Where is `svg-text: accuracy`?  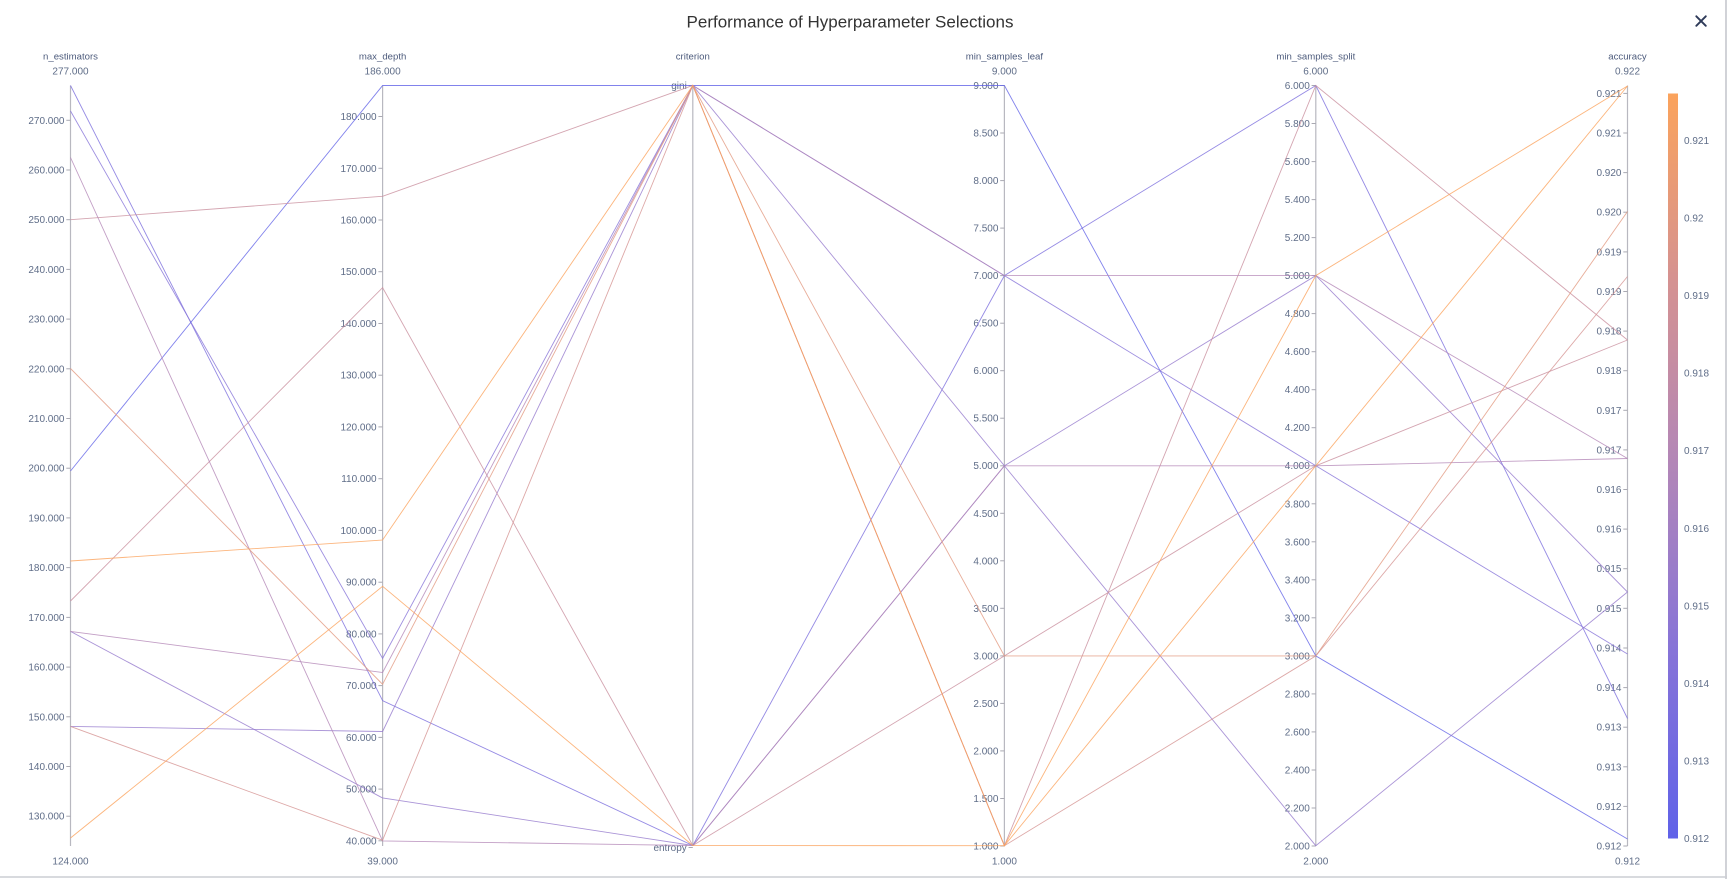
svg-text: accuracy is located at coordinates (1627, 57).